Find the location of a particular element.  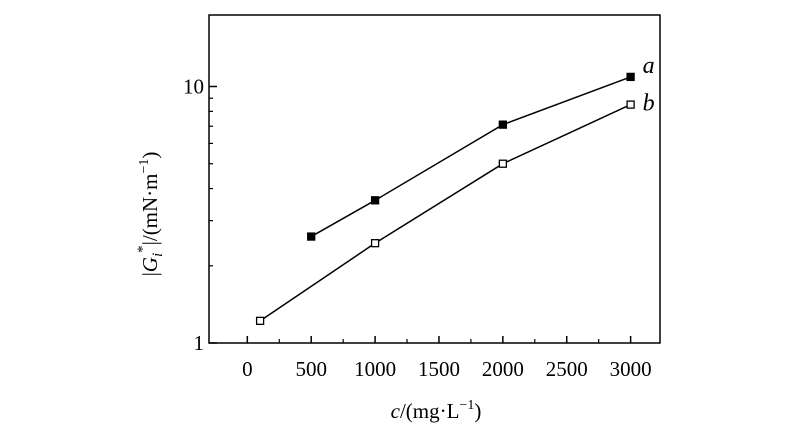

x-tick-label: 1500 is located at coordinates (439, 369).